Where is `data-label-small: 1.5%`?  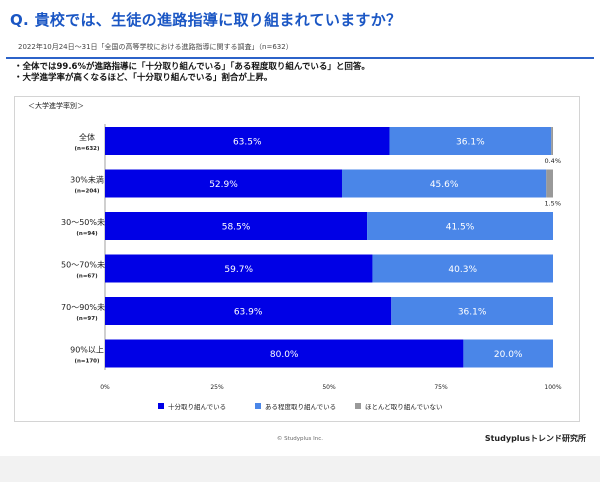 data-label-small: 1.5% is located at coordinates (552, 204).